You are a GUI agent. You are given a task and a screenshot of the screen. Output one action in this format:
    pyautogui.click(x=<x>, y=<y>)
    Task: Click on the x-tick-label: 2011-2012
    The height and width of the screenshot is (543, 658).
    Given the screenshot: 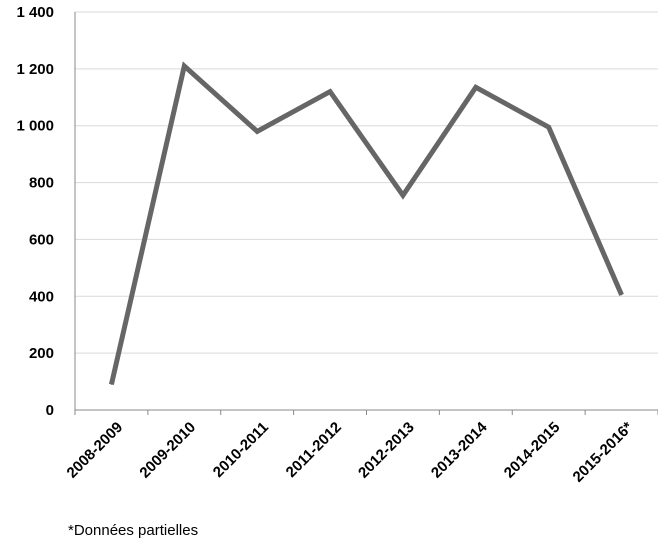 What is the action you would take?
    pyautogui.click(x=314, y=450)
    